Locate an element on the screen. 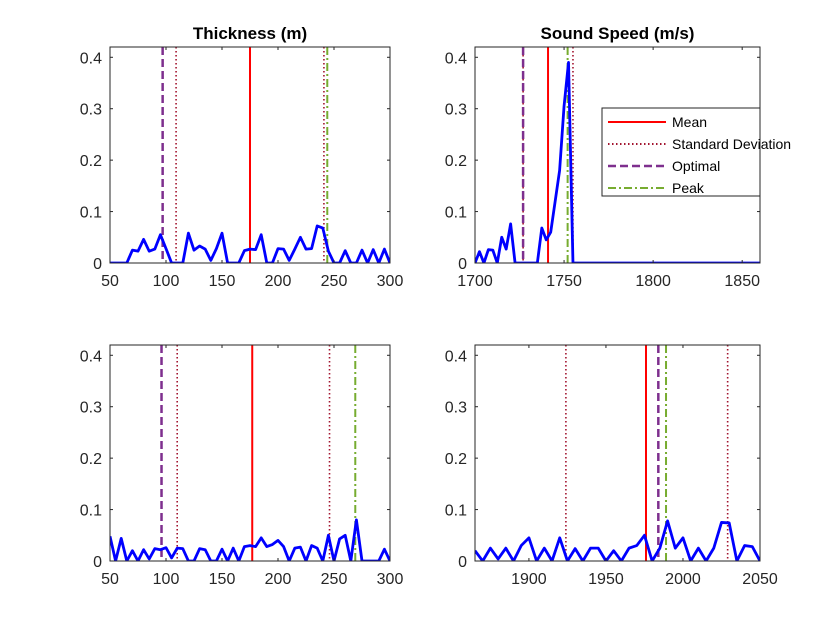 The image size is (840, 630). x-tick-label: 1700 is located at coordinates (475, 281).